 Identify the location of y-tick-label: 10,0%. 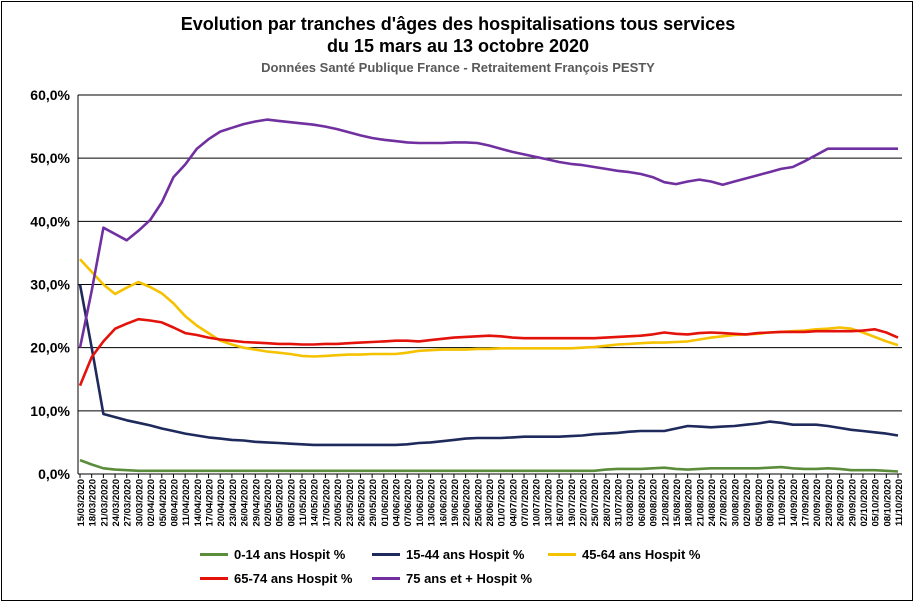
(50, 411).